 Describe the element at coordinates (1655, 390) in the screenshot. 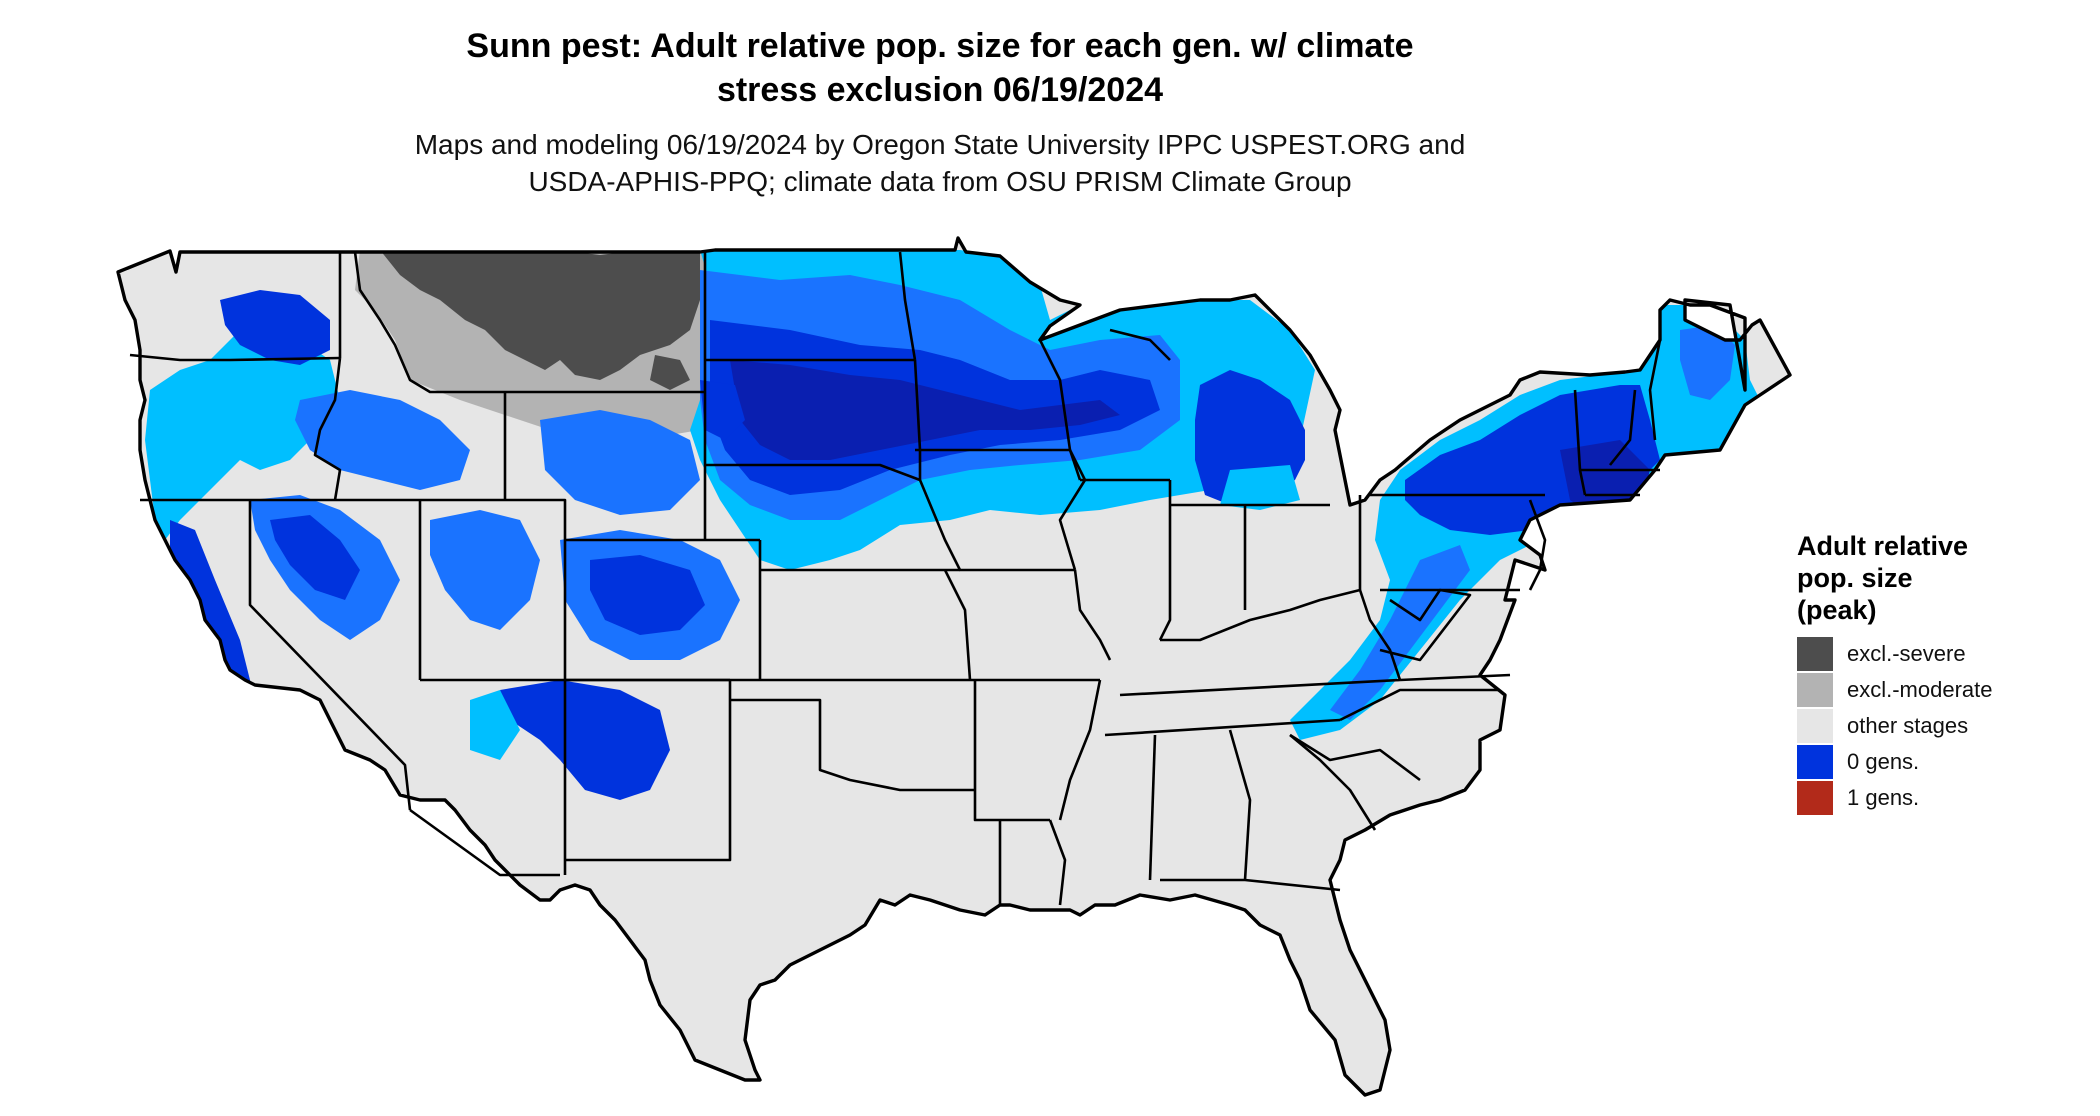

I see `border-nh-me` at that location.